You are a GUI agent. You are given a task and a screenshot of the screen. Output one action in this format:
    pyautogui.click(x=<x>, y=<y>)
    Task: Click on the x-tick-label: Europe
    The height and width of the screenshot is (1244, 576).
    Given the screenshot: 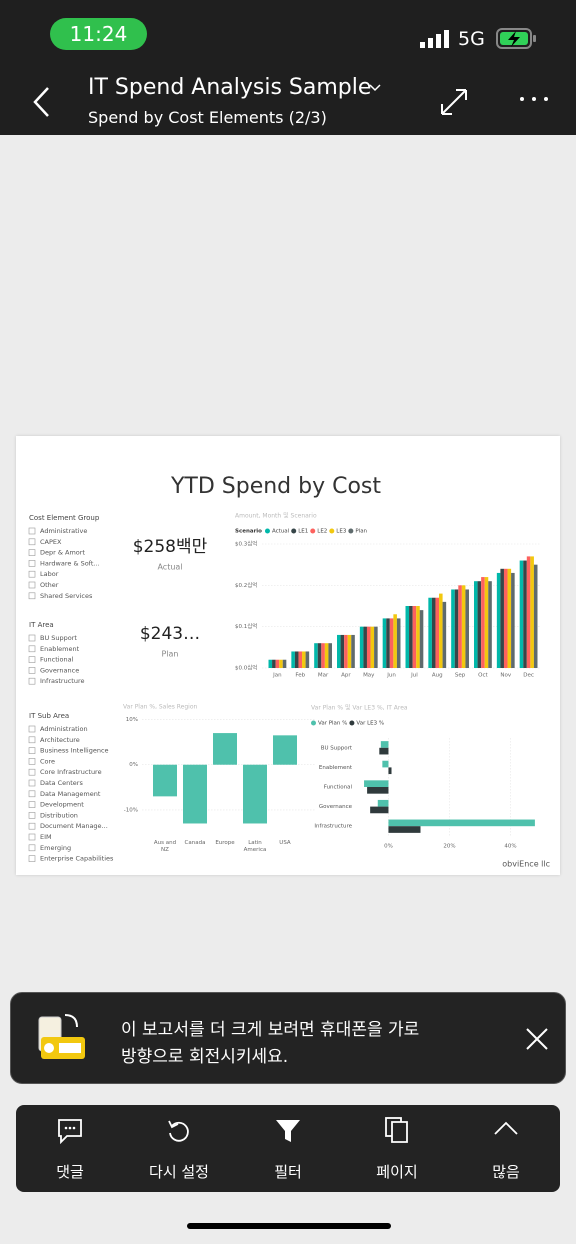 What is the action you would take?
    pyautogui.click(x=225, y=843)
    